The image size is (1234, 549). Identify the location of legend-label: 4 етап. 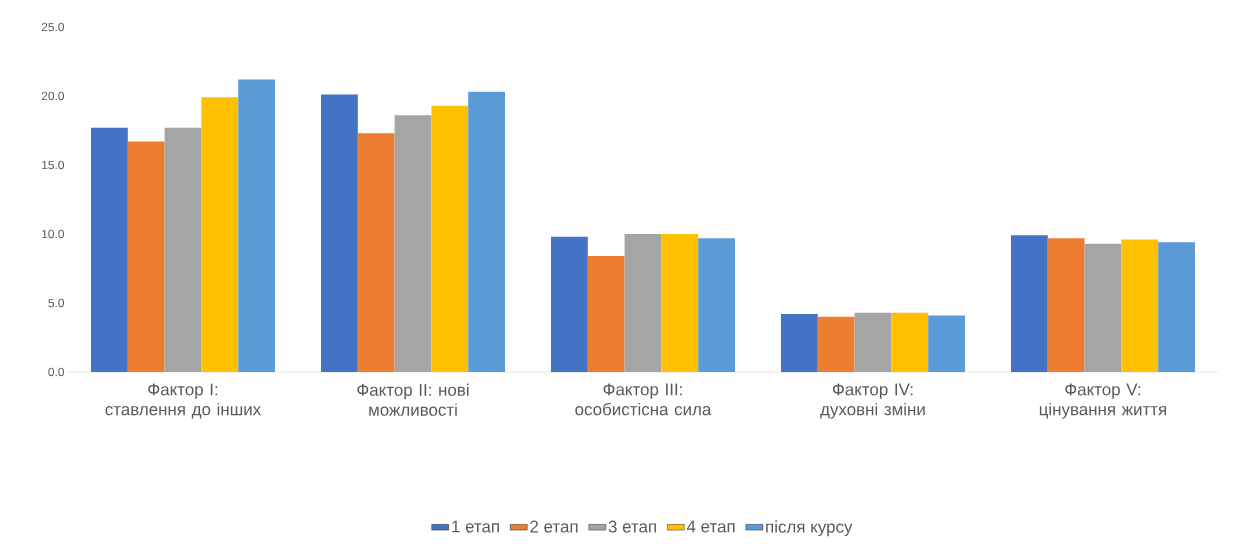
(710, 526).